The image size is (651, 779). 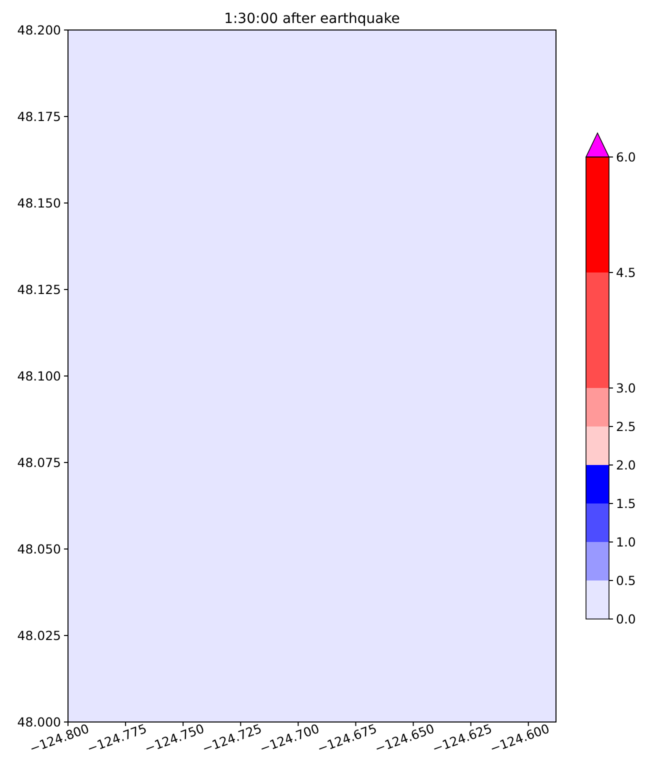 I want to click on color-bar-label: 3.0, so click(x=626, y=388).